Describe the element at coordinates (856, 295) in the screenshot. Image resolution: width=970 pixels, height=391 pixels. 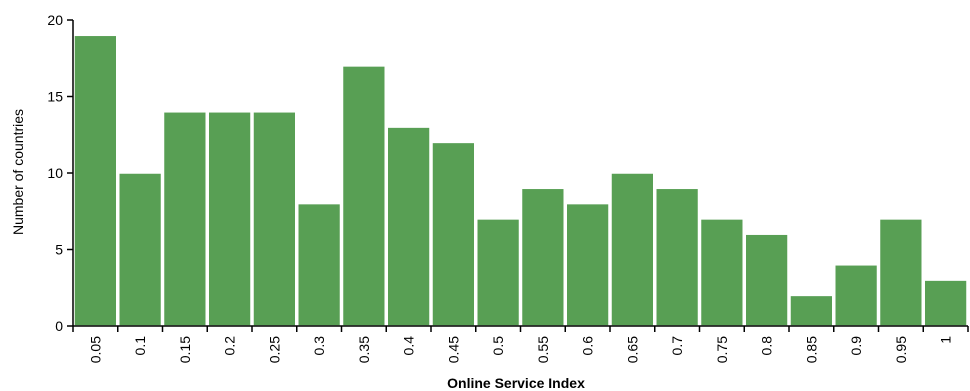
I see `bar-0.9` at that location.